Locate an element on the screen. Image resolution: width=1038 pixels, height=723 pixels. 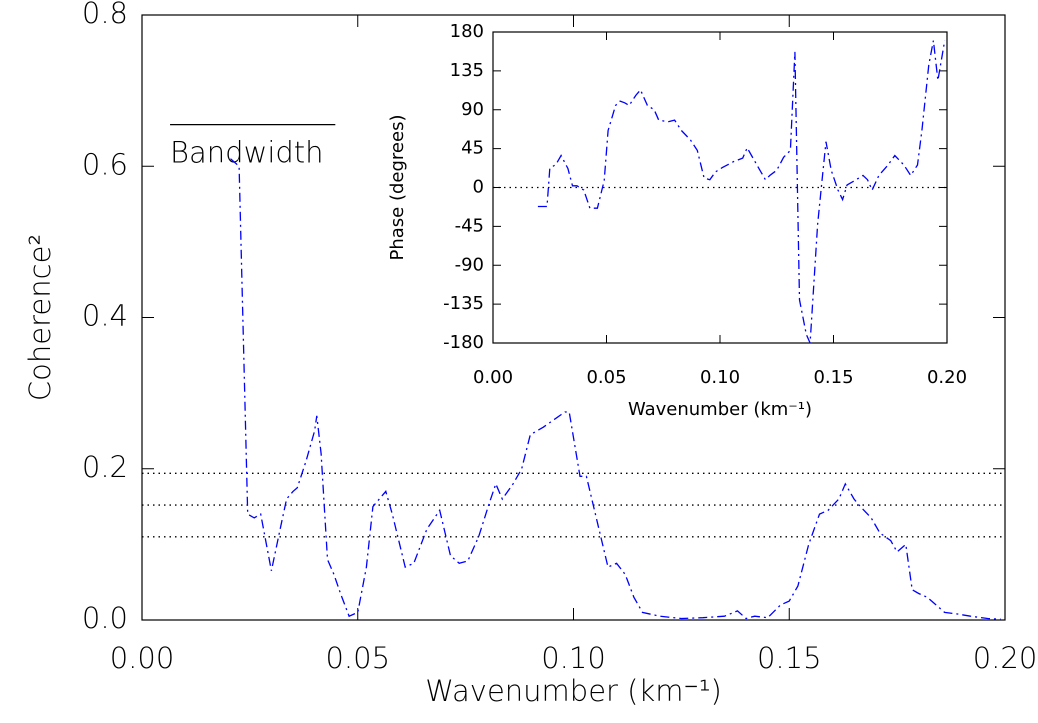
y-tick-label: 0.2 is located at coordinates (105, 467).